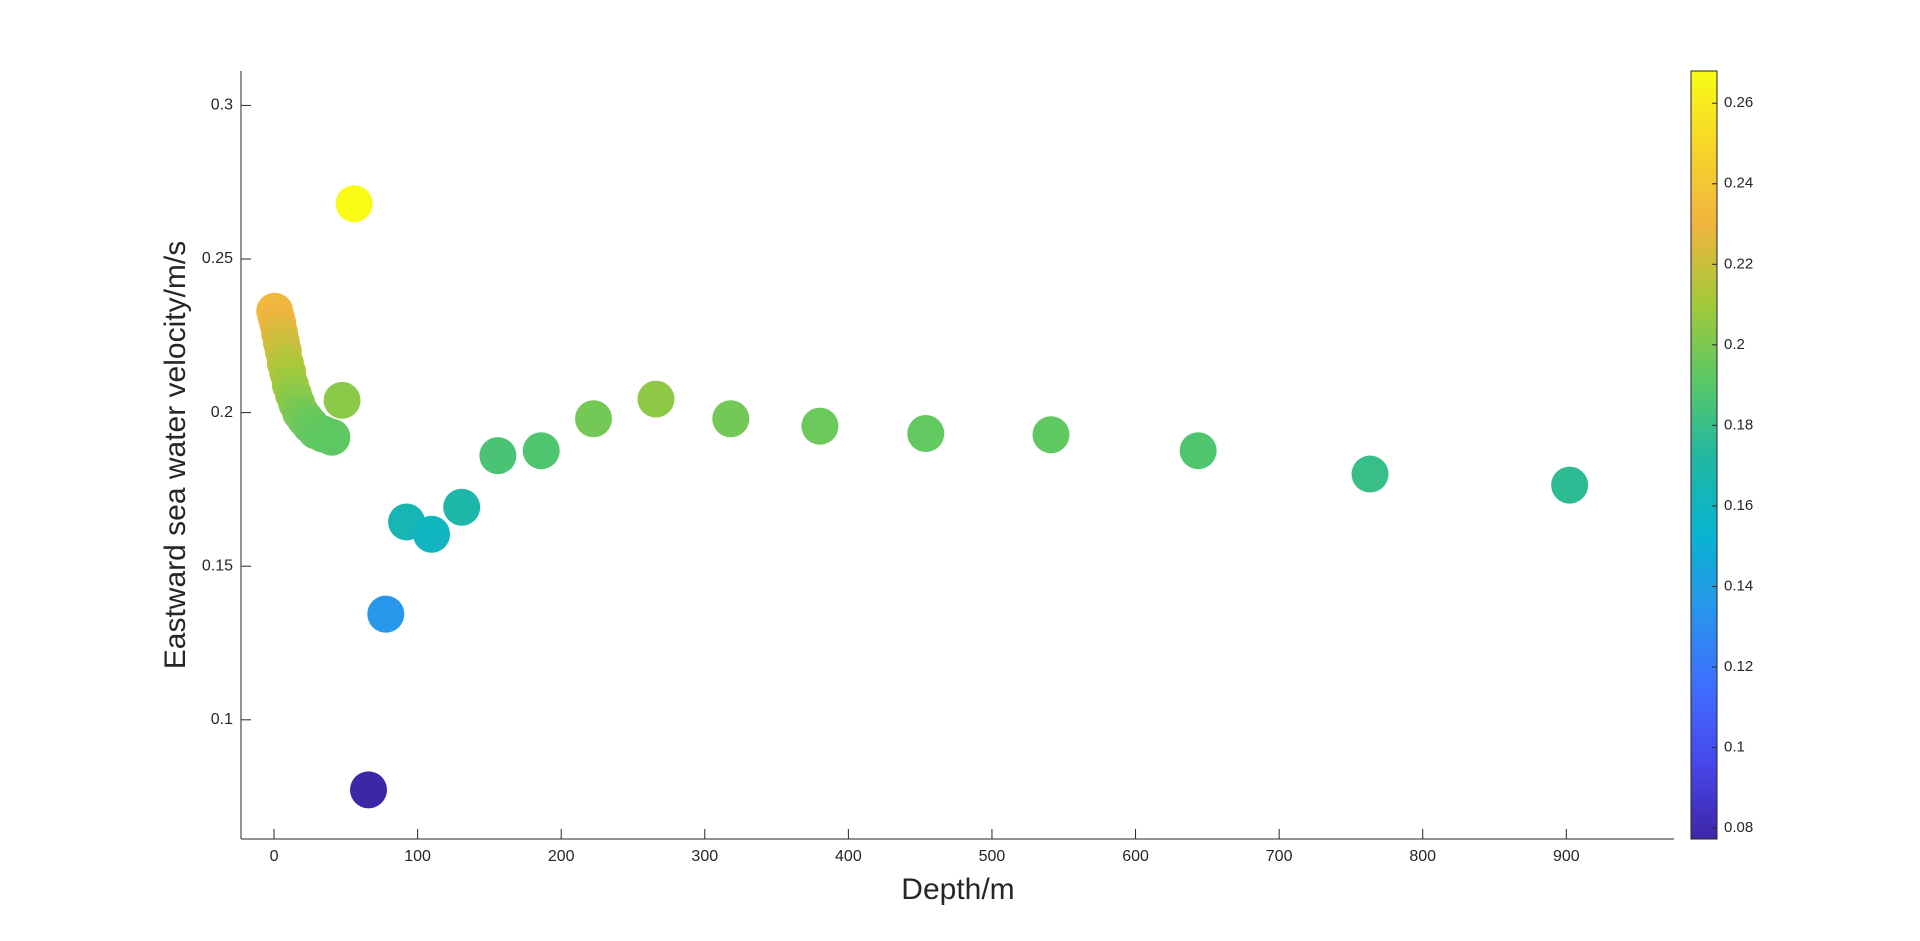 The image size is (1920, 941). What do you see at coordinates (992, 856) in the screenshot?
I see `x-tick-label: 500` at bounding box center [992, 856].